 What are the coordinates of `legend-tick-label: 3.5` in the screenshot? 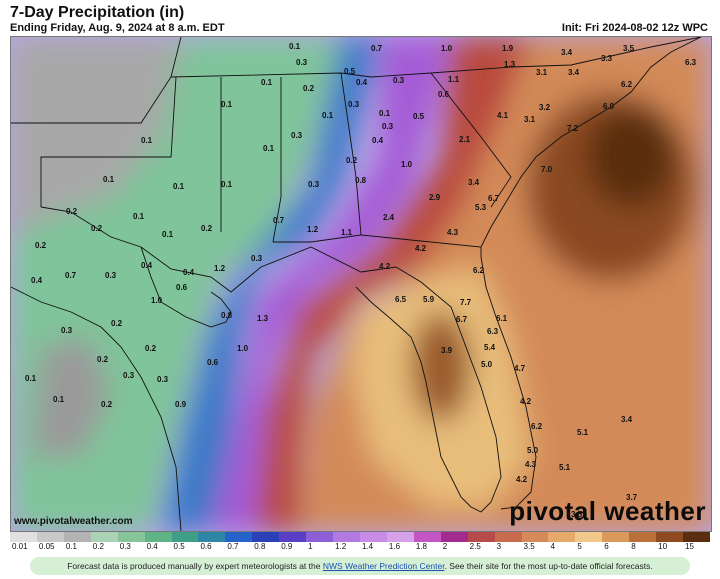 It's located at (529, 546).